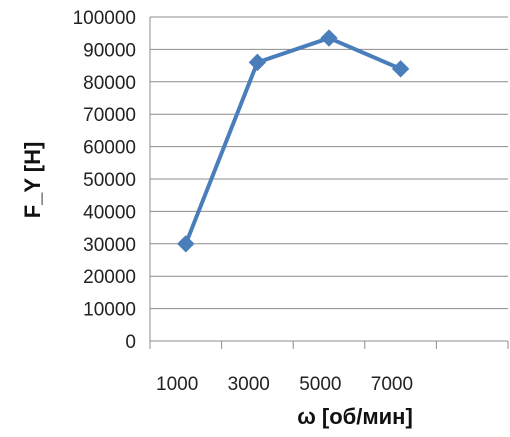  Describe the element at coordinates (355, 416) in the screenshot. I see `x-axis-title: ω [об/мин]` at that location.